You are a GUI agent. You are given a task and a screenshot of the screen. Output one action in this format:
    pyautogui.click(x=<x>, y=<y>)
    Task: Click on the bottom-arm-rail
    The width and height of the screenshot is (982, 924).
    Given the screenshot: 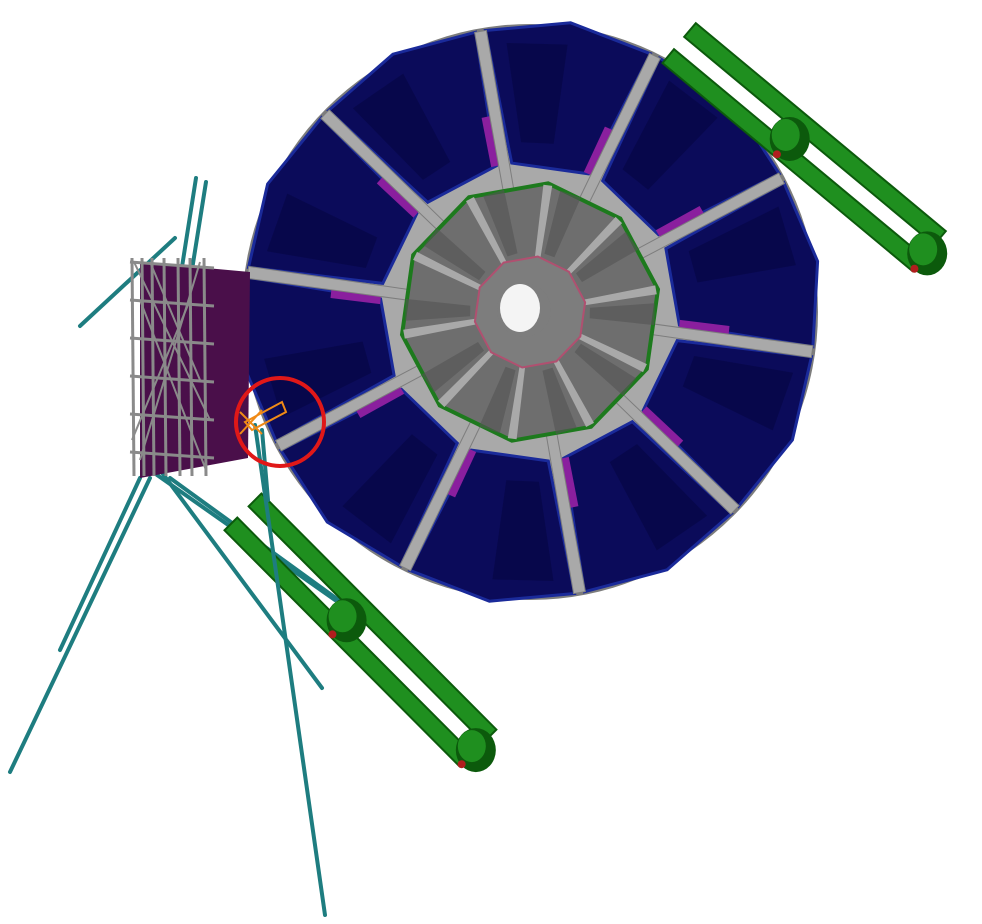 What is the action you would take?
    pyautogui.click(x=372, y=618)
    